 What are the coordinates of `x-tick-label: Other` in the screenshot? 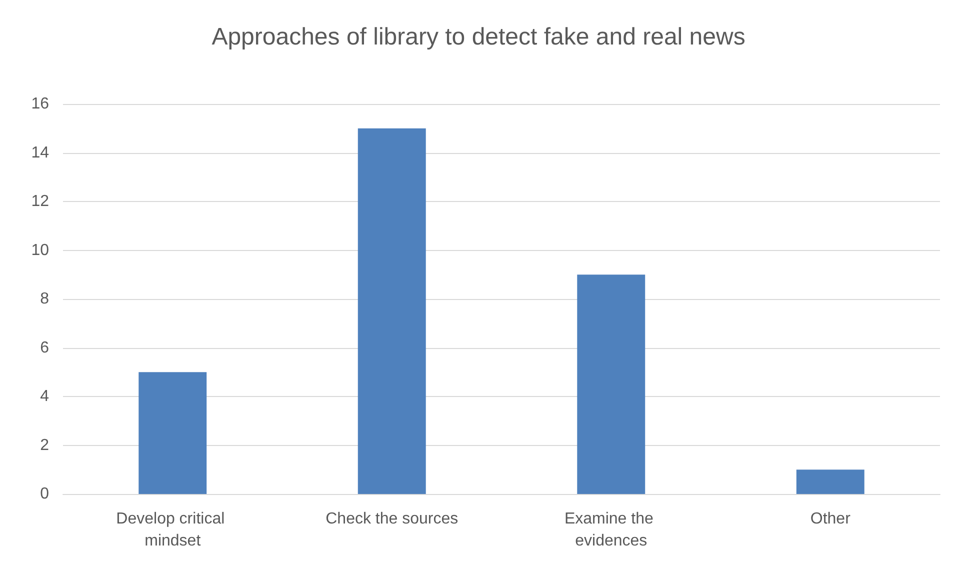 It's located at (831, 519).